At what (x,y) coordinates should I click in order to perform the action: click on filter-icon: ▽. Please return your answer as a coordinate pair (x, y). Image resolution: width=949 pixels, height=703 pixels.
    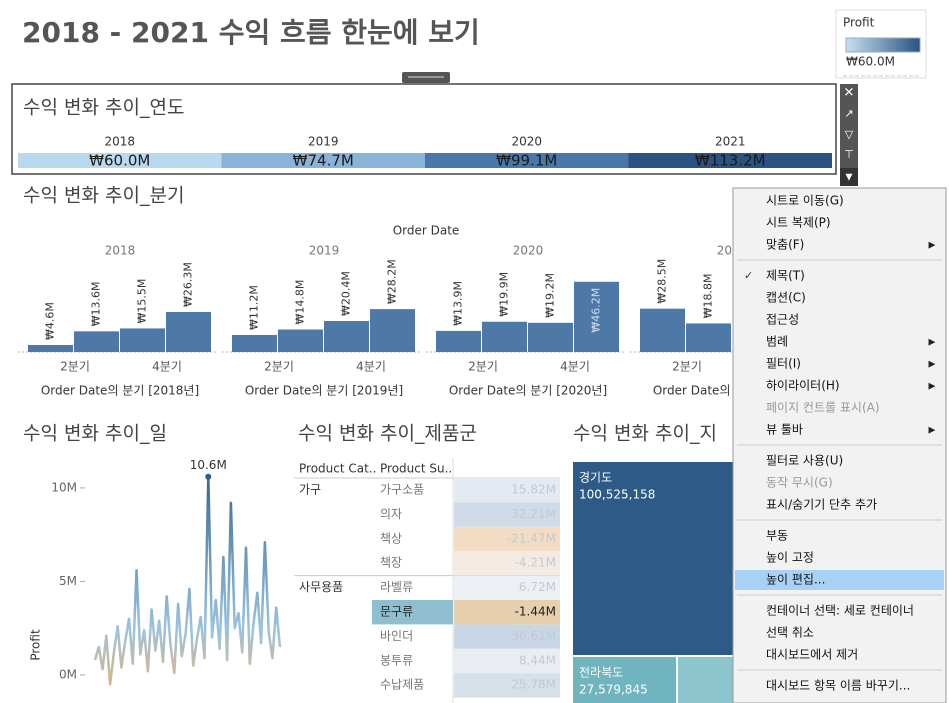
    Looking at the image, I should click on (849, 134).